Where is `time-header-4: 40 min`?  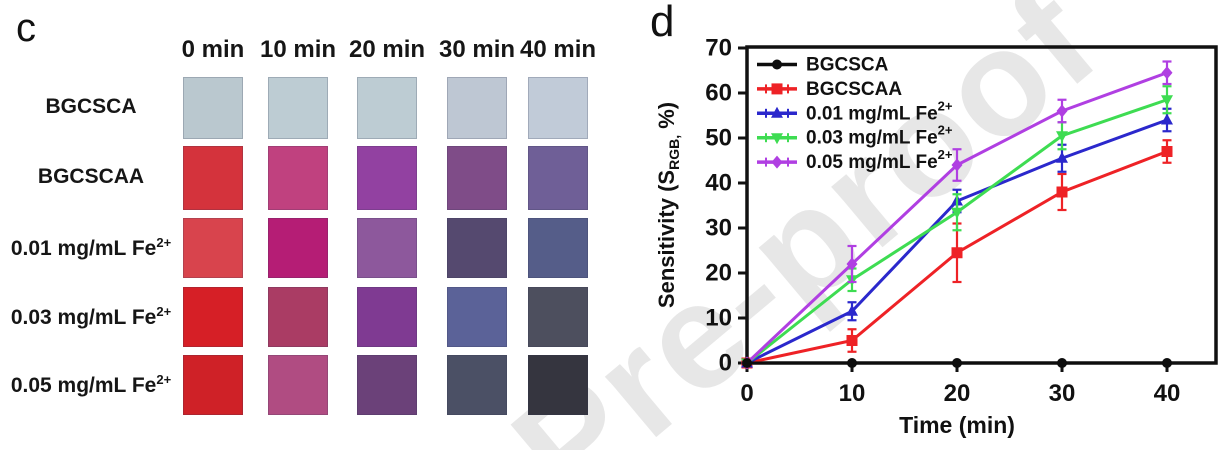 time-header-4: 40 min is located at coordinates (558, 49).